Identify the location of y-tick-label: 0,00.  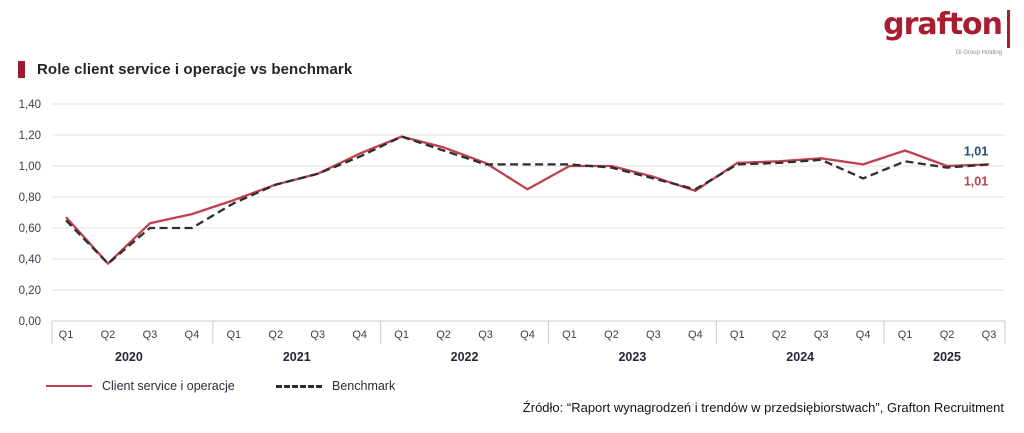
(30, 322).